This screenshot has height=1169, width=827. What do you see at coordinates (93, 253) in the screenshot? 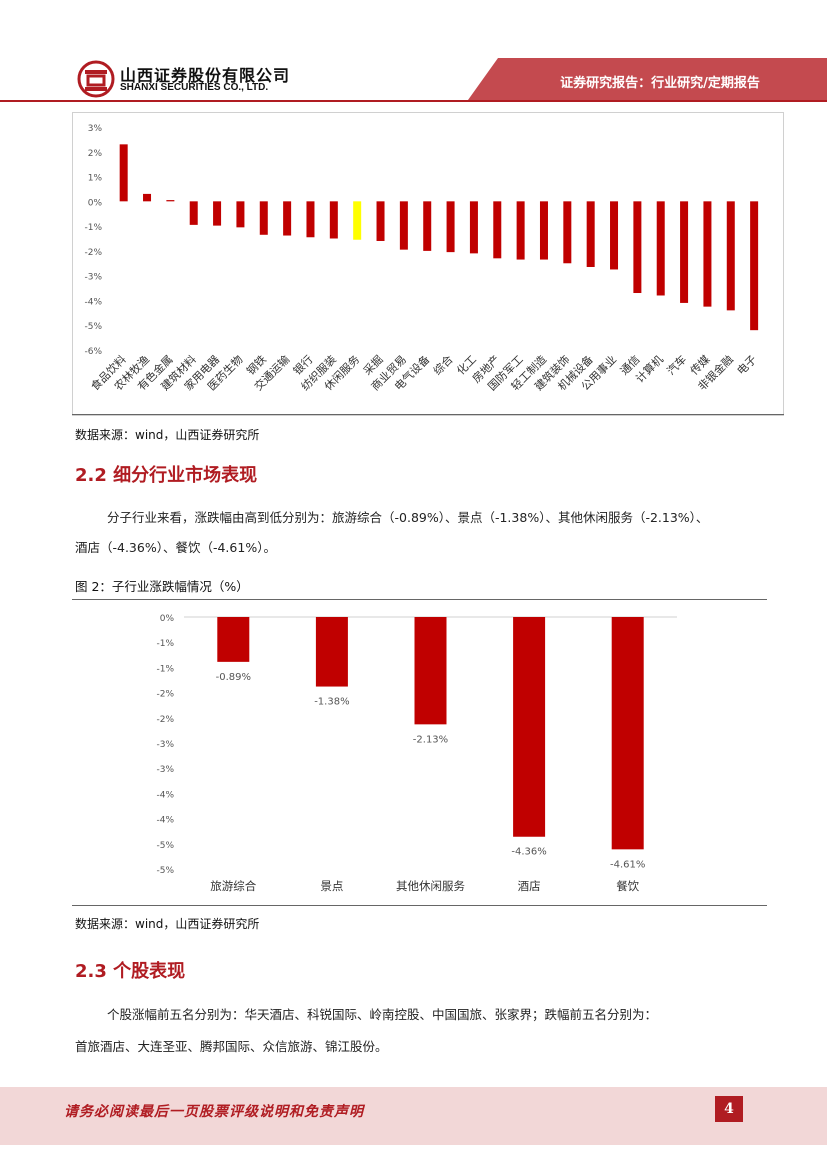
I see `chart1-y-tick: -2%` at bounding box center [93, 253].